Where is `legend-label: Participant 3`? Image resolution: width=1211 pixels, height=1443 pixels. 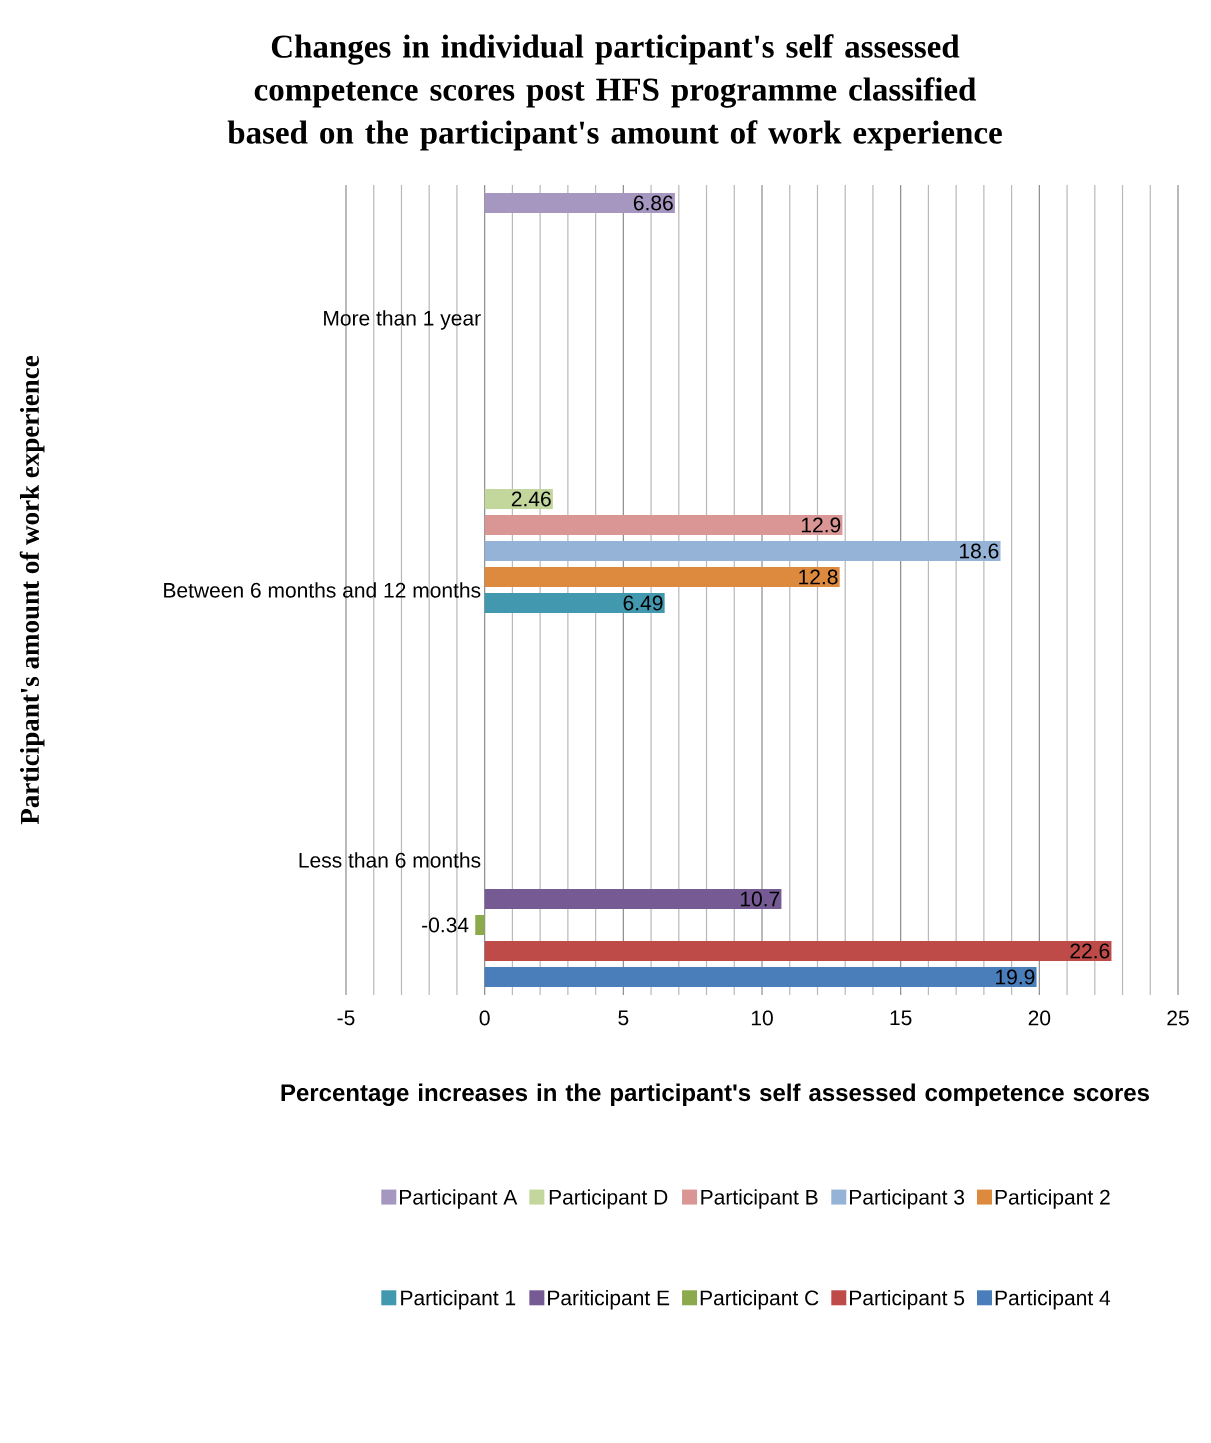
legend-label: Participant 3 is located at coordinates (907, 1199).